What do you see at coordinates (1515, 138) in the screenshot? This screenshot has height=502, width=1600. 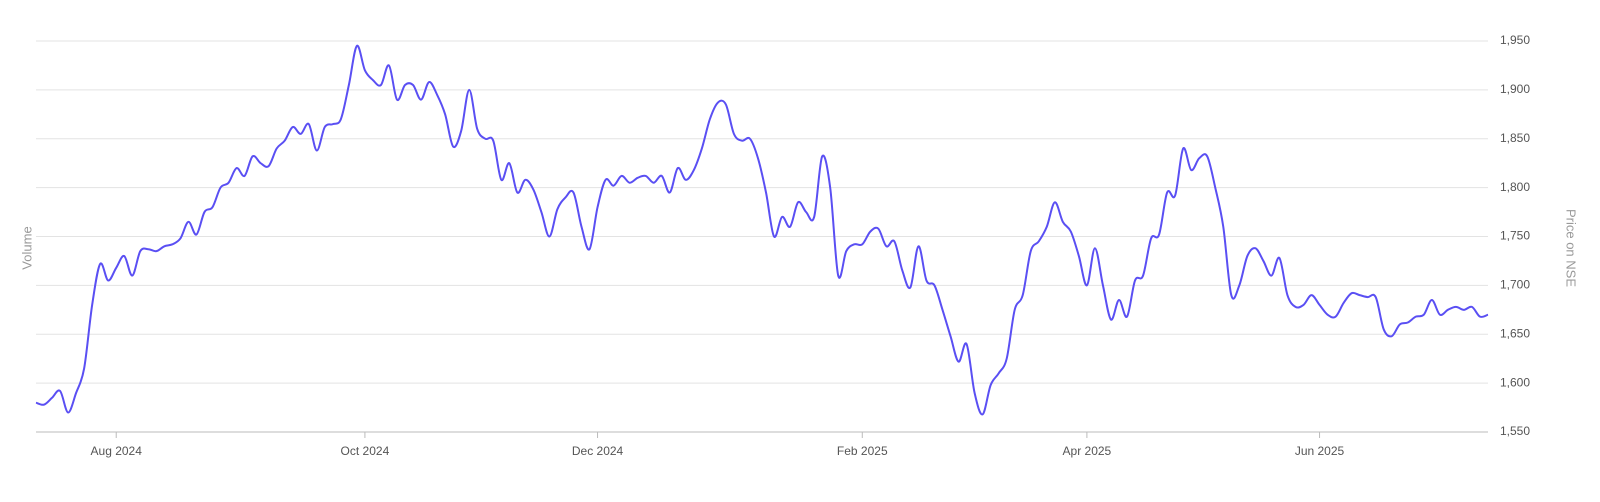 I see `y-tick-label: 1,850` at bounding box center [1515, 138].